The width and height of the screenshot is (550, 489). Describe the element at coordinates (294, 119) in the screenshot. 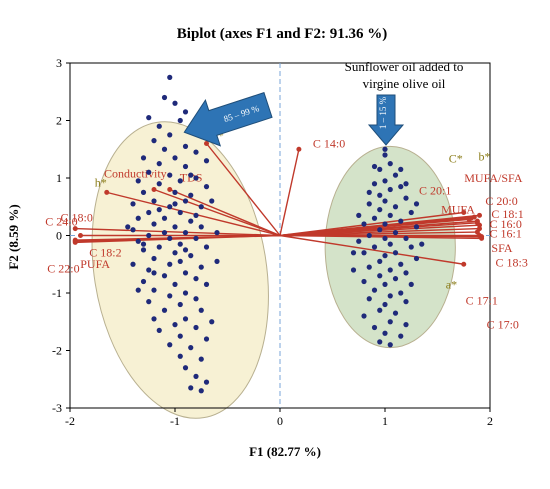

I see `annotation-arrows: 85 – 99 % 1 – 15 %` at that location.